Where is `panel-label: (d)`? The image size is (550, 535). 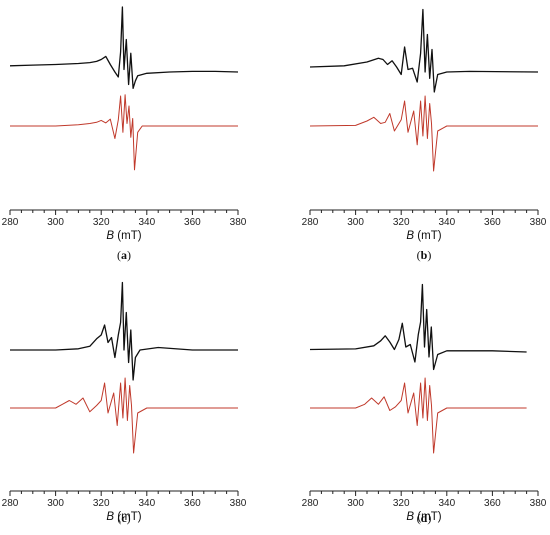
panel-label: (d) is located at coordinates (424, 518).